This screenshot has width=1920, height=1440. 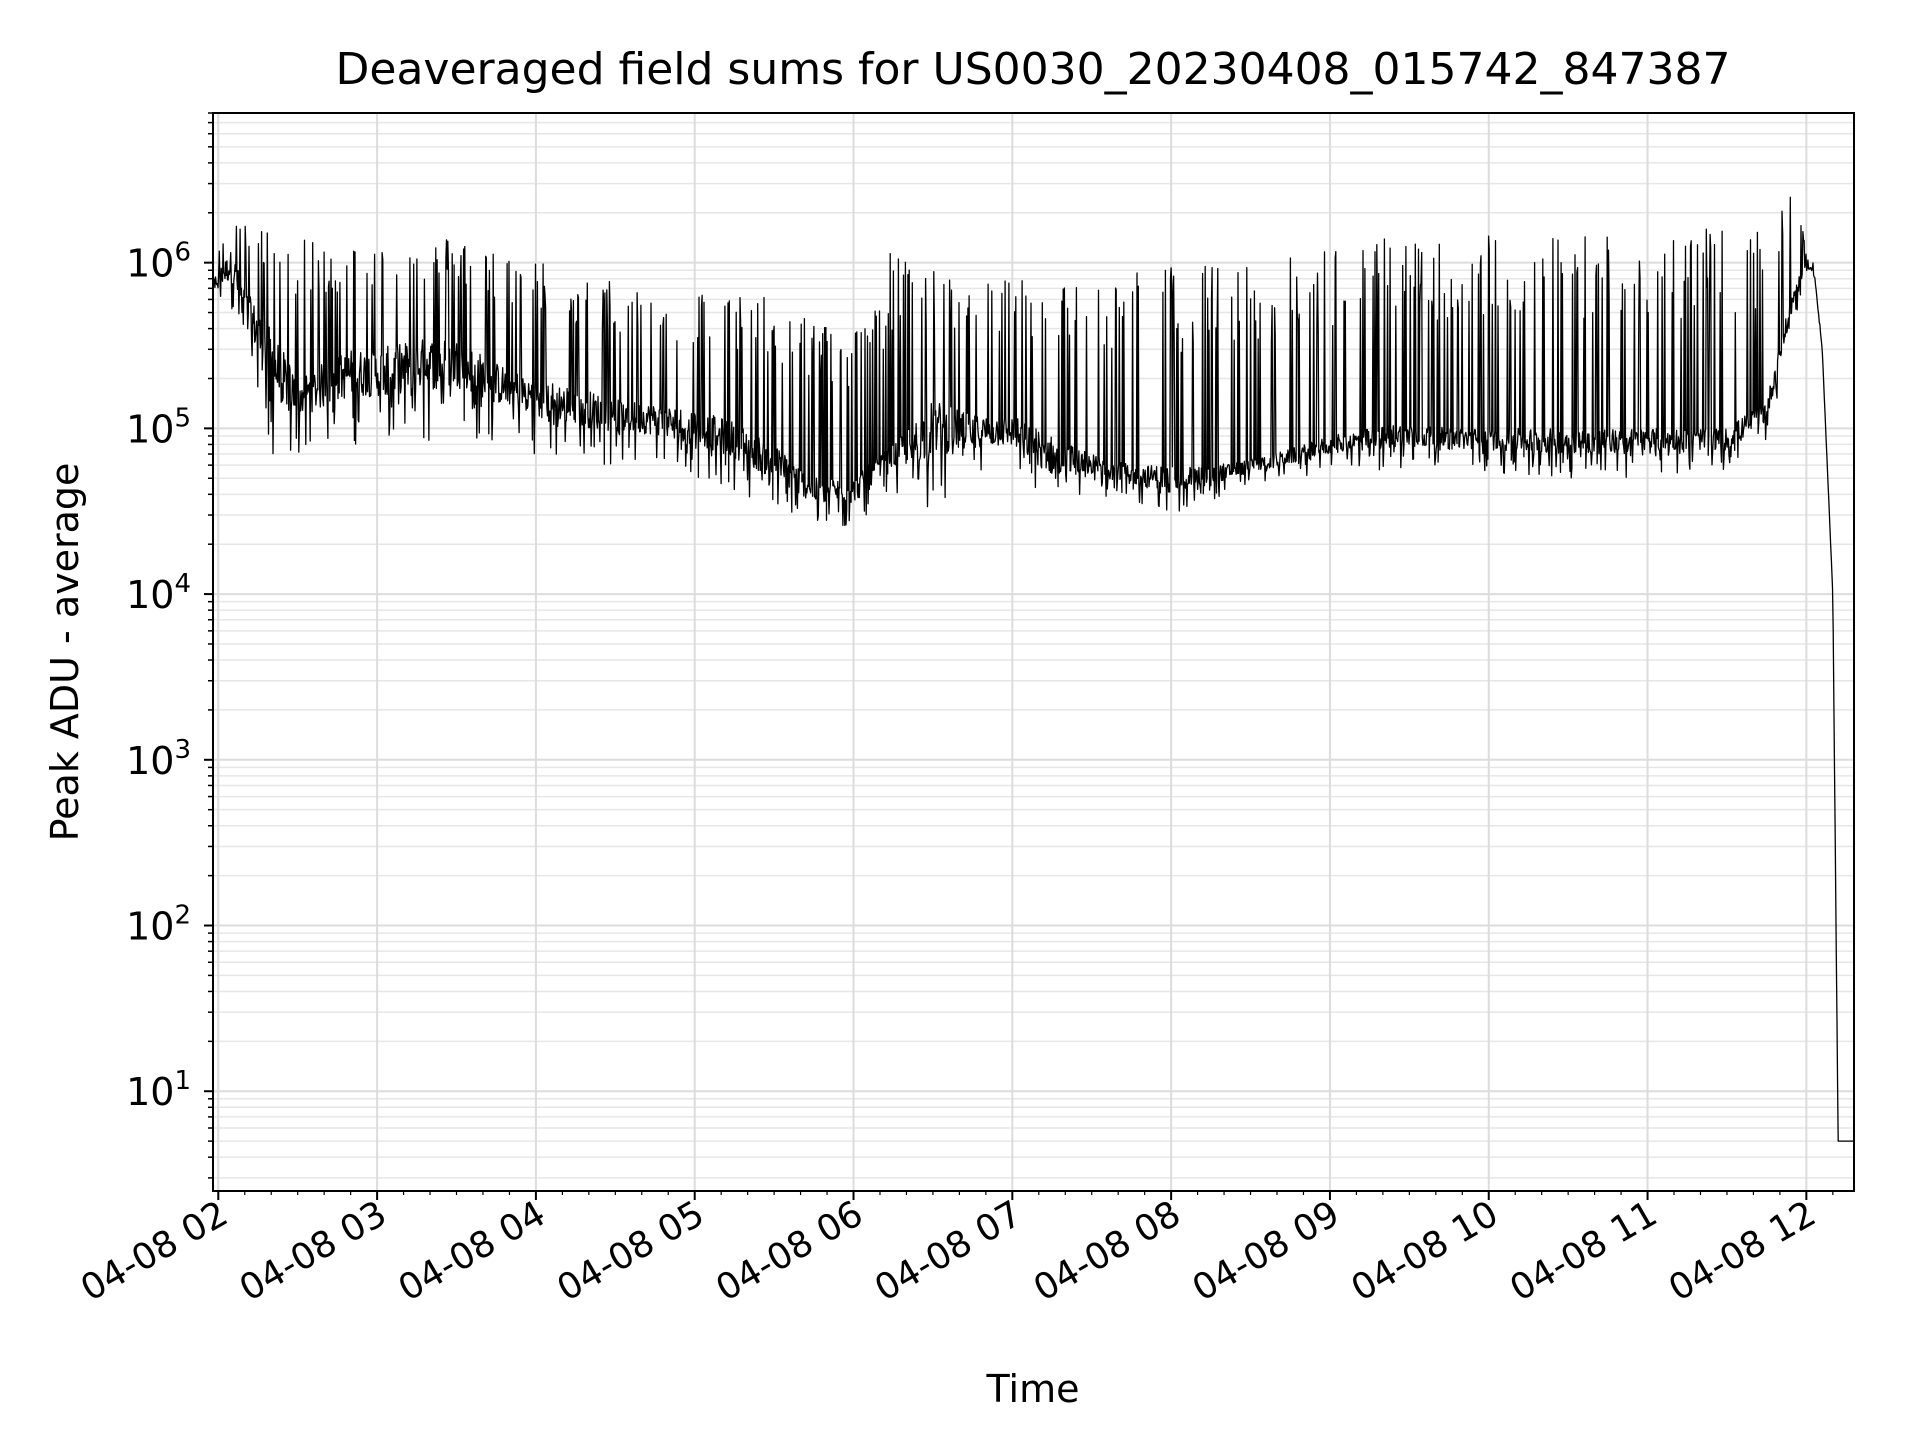 I want to click on y-tick-label: 103, so click(x=158, y=759).